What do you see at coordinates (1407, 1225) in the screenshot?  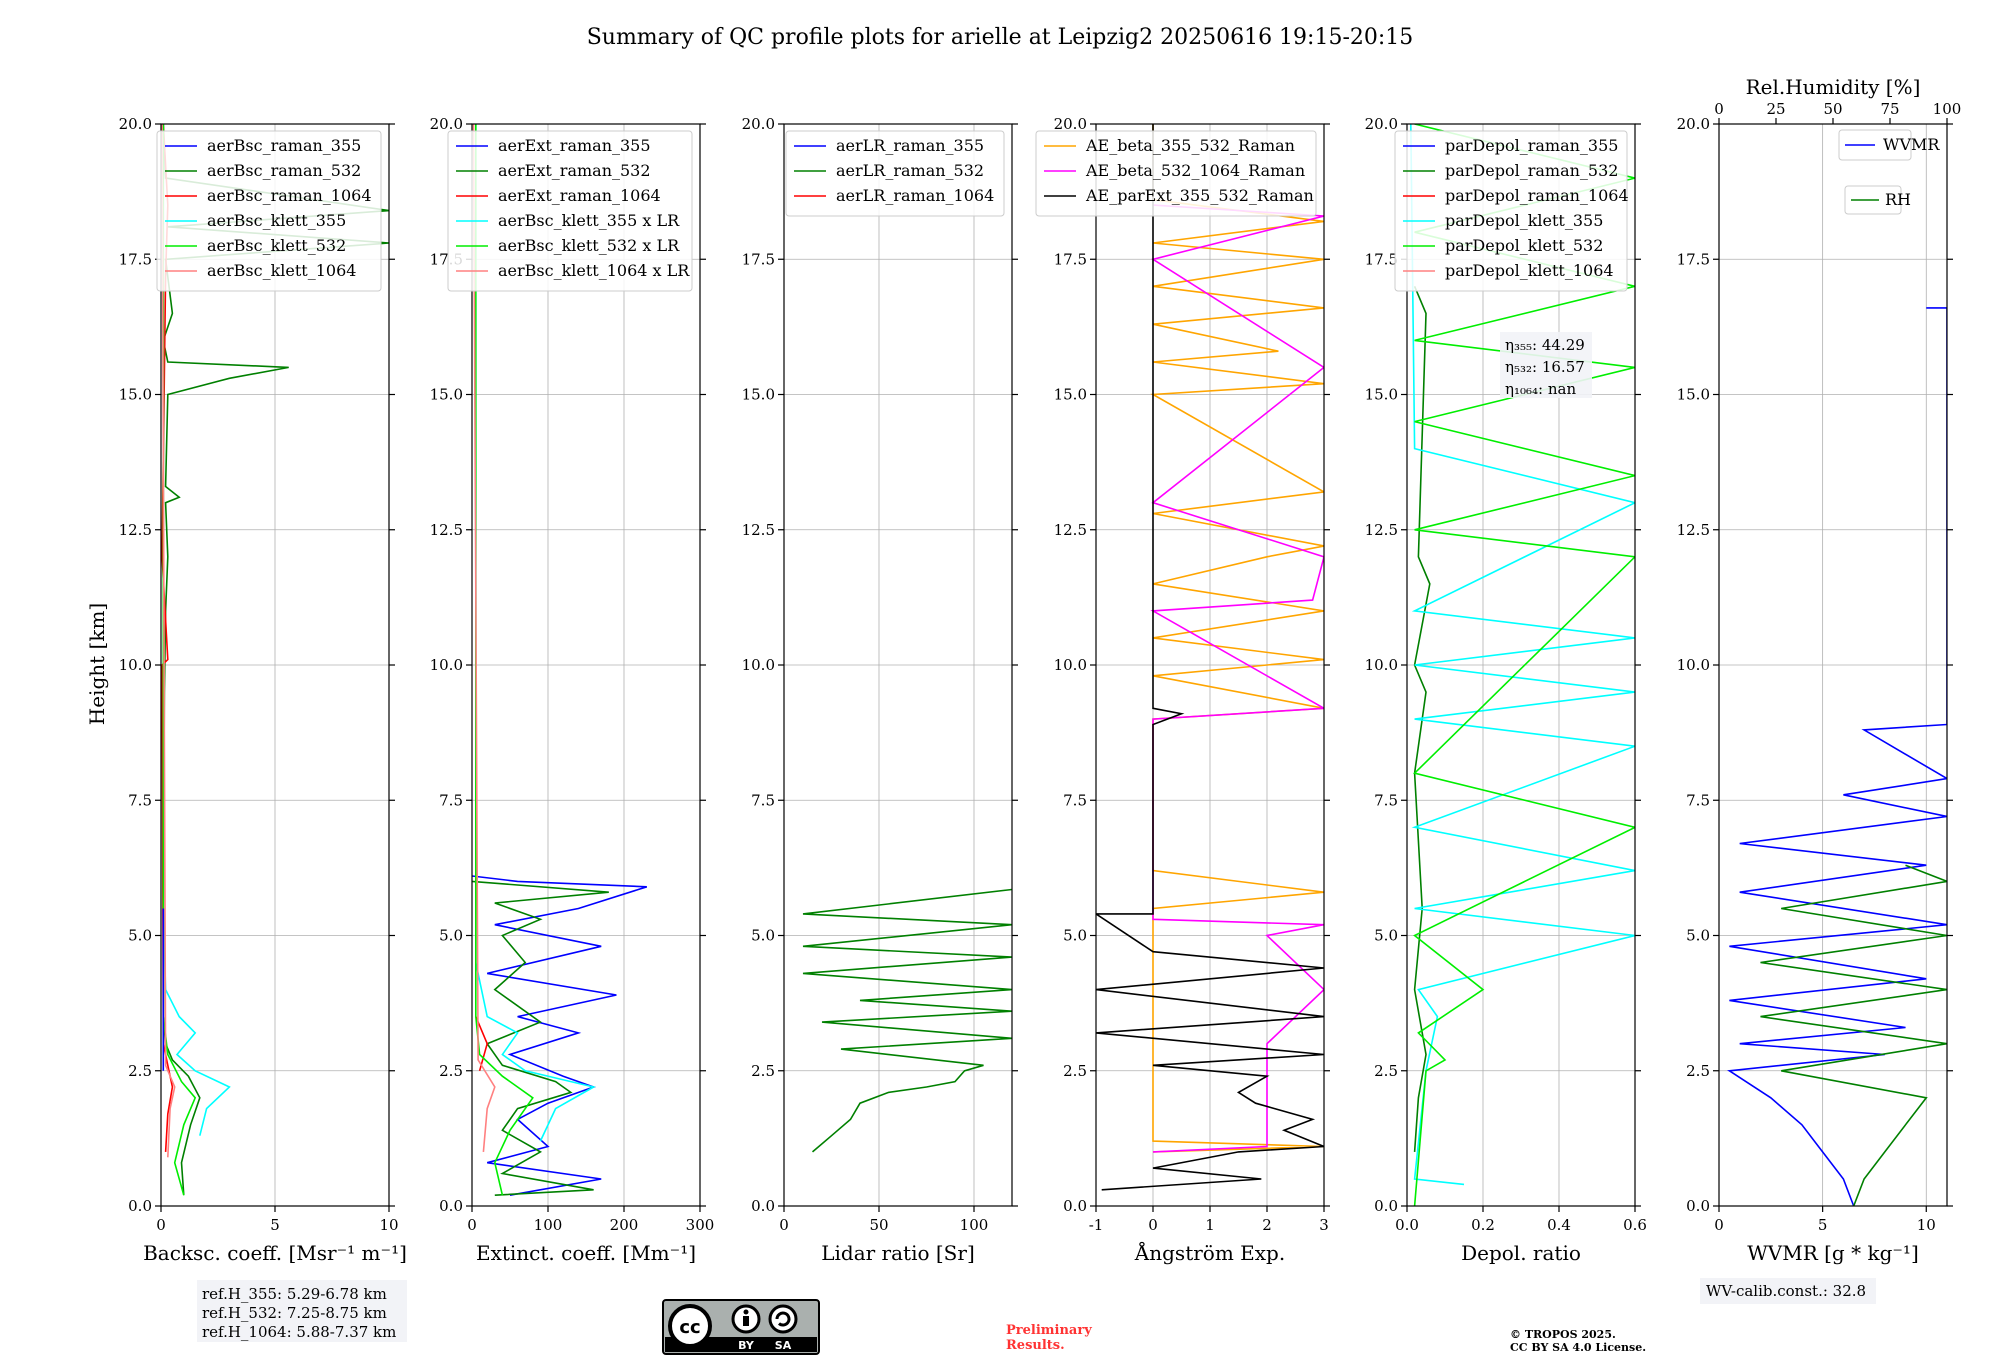 I see `x-tick-label: 0.0` at bounding box center [1407, 1225].